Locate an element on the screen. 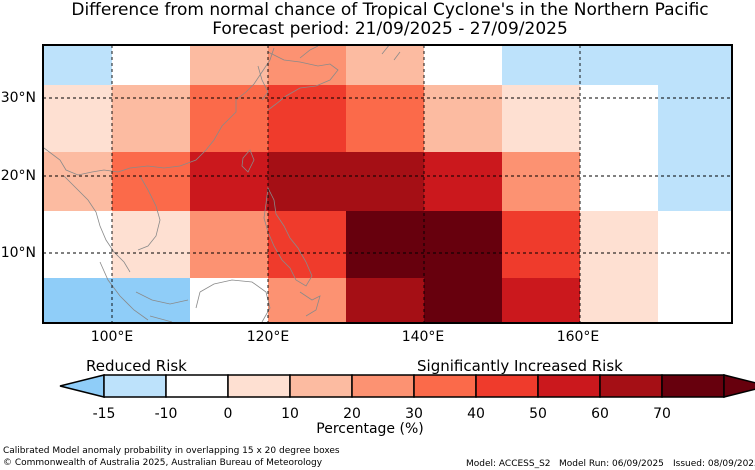 The width and height of the screenshot is (755, 470). coast-malay is located at coordinates (144, 292).